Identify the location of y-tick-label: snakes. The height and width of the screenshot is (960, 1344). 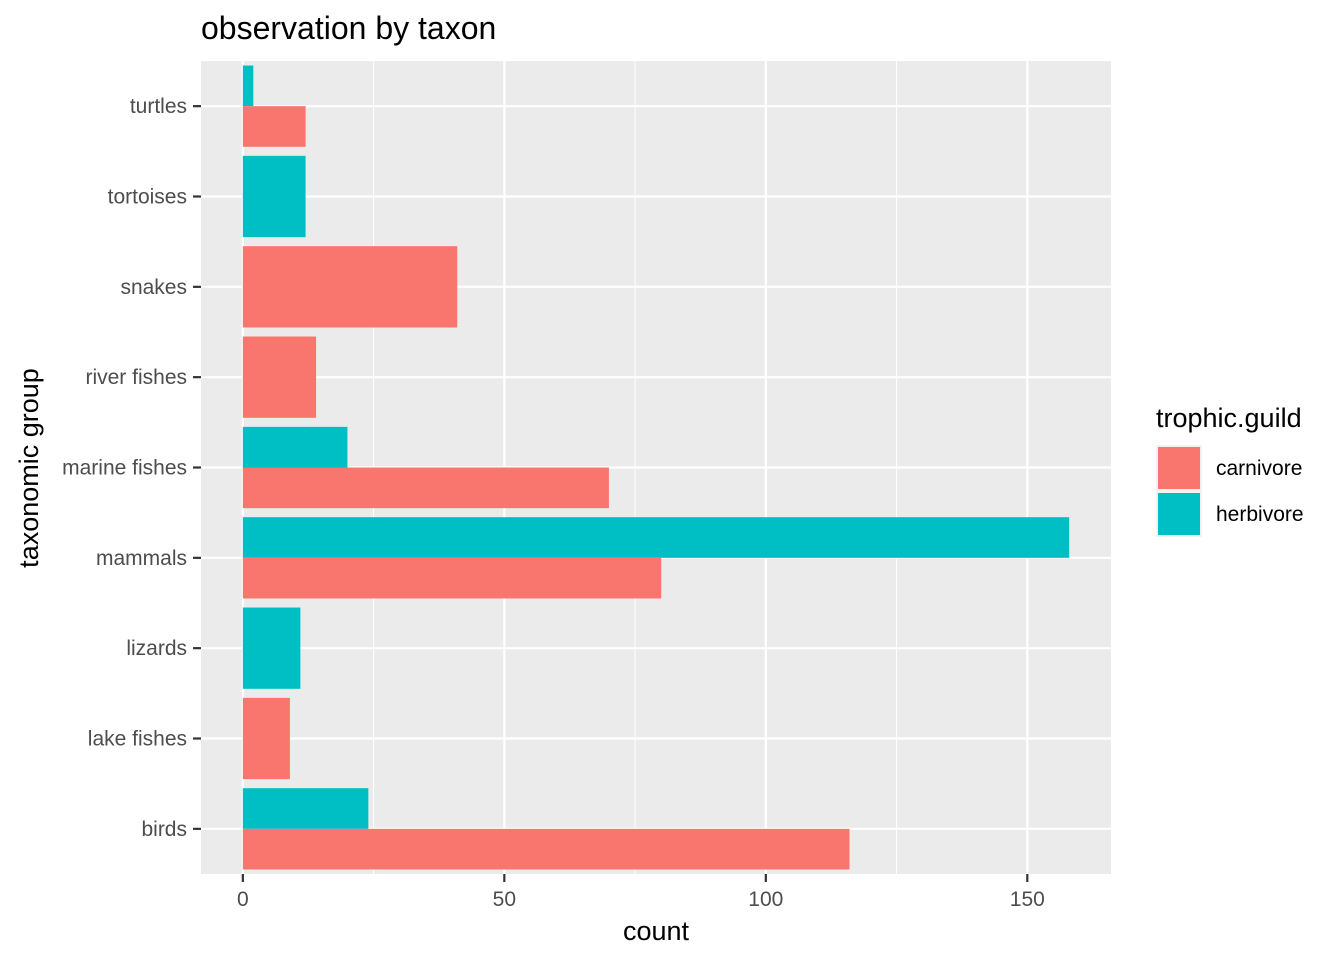
(153, 287).